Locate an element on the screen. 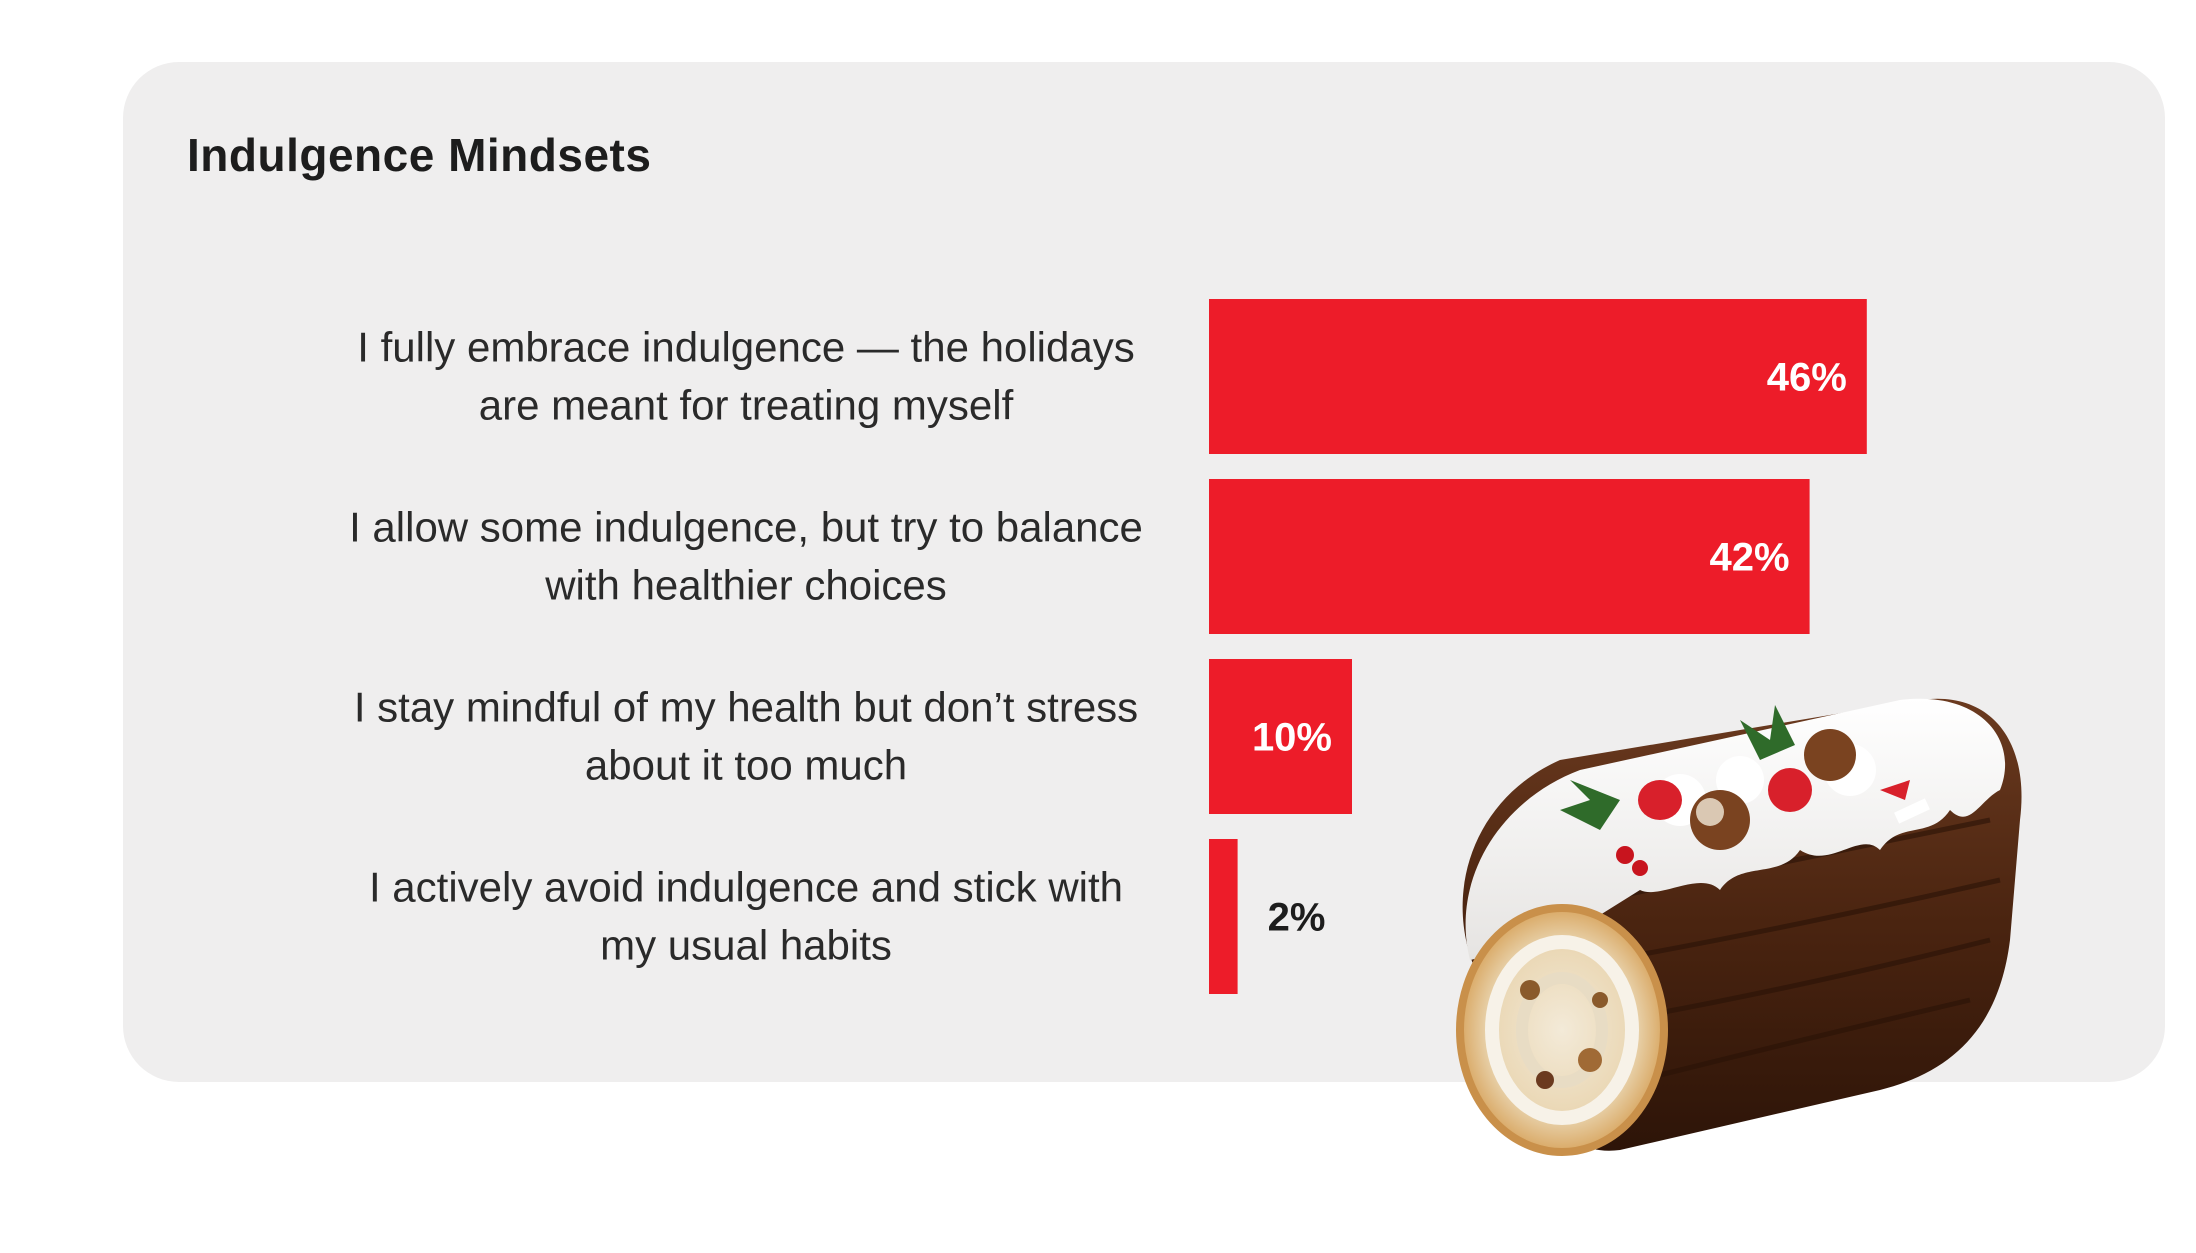 This screenshot has height=1253, width=2196. category-label-1-line-2: are meant for treating myself is located at coordinates (746, 405).